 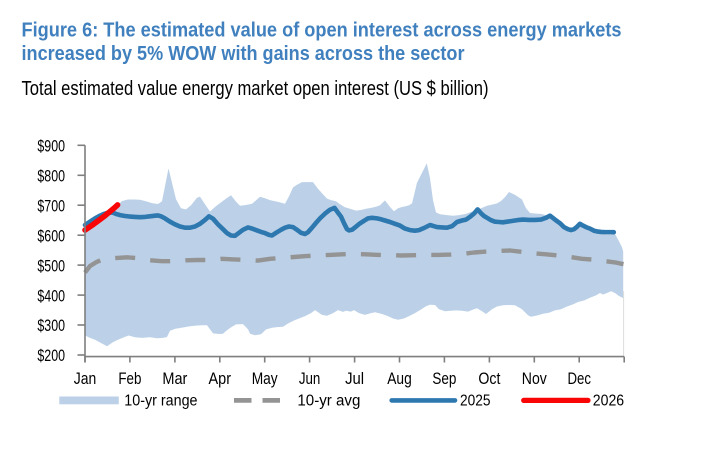 I want to click on svg-text: 2025, so click(x=475, y=400).